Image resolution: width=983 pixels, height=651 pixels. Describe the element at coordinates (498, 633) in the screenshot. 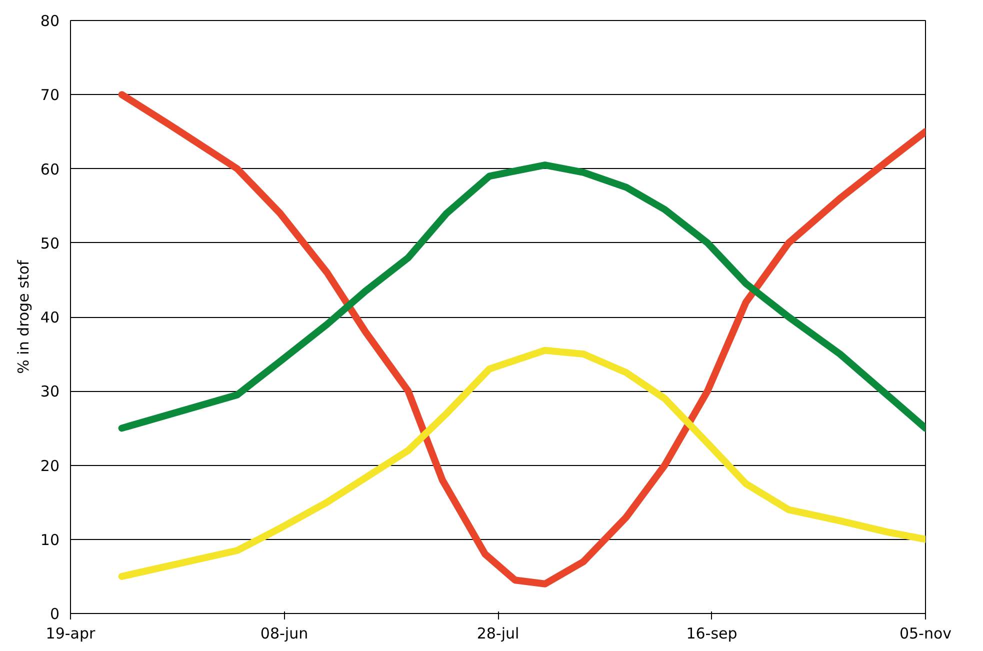

I see `x-tick-label: 28-jul` at that location.